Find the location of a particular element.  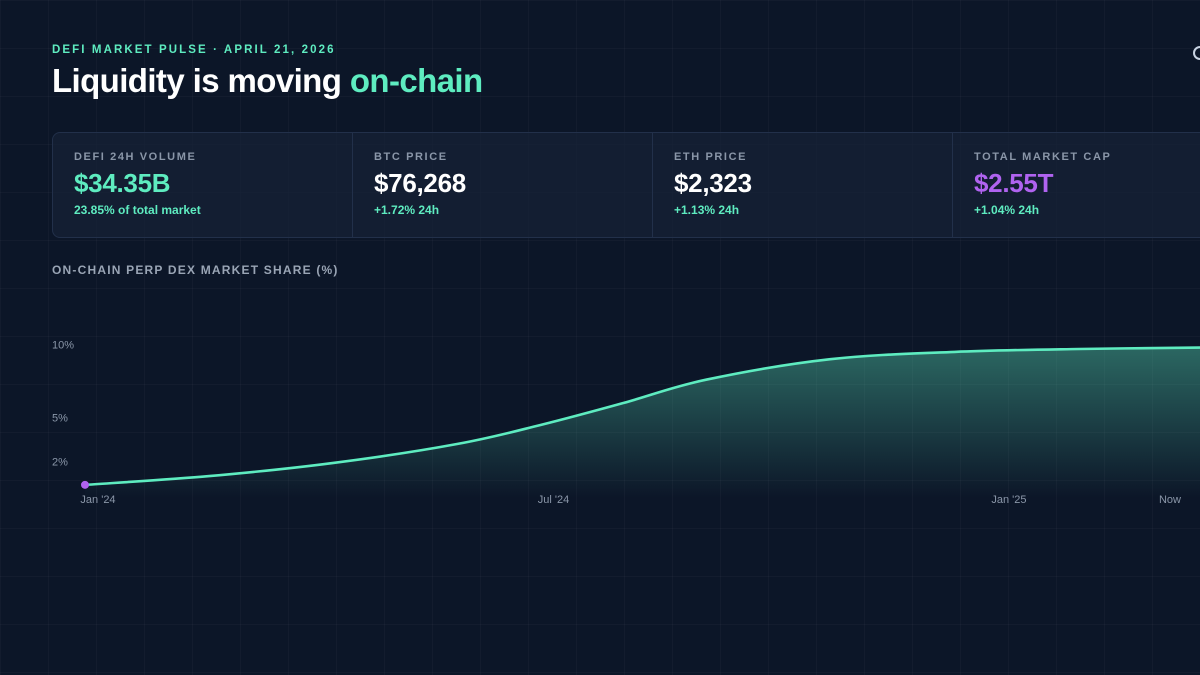

title-accent: on-chain is located at coordinates (416, 80).